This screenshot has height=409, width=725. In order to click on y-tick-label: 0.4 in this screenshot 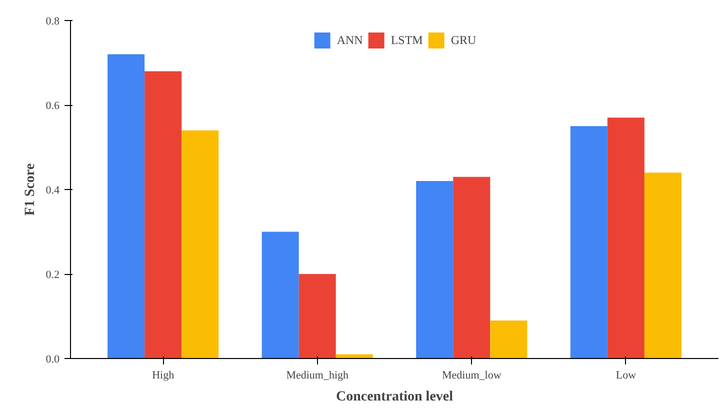, I will do `click(53, 190)`.